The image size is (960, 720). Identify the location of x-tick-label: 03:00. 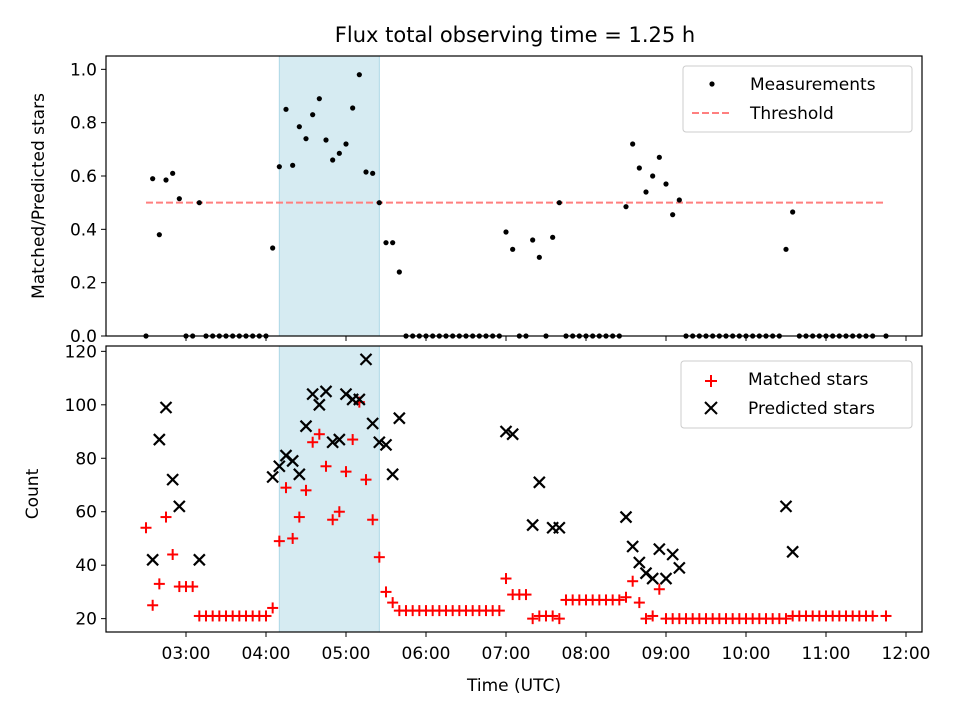
(186, 654).